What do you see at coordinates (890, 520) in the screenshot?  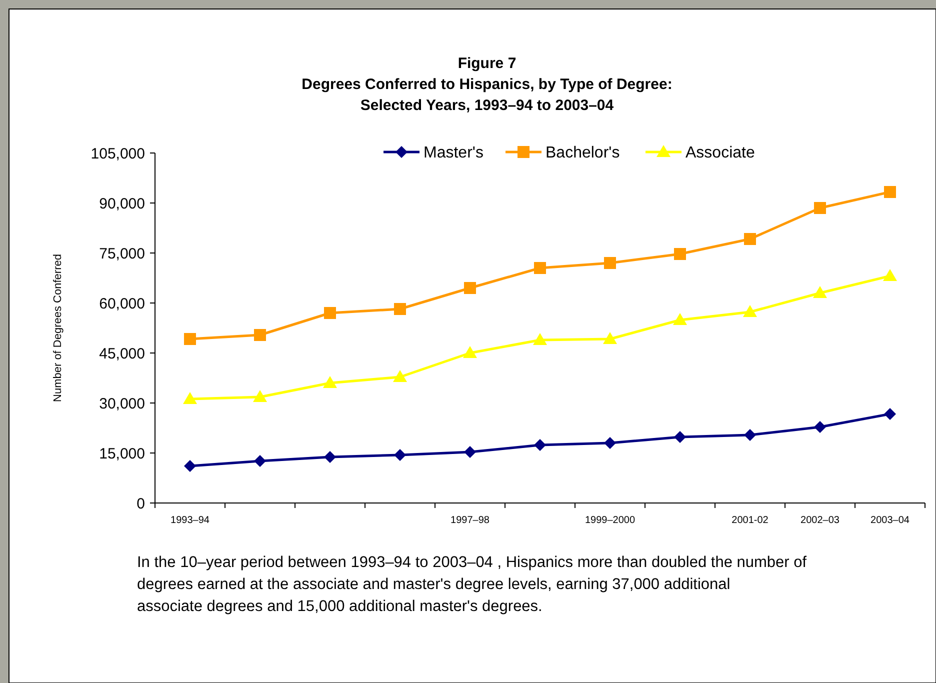 I see `x-tick-label: 2003–04` at bounding box center [890, 520].